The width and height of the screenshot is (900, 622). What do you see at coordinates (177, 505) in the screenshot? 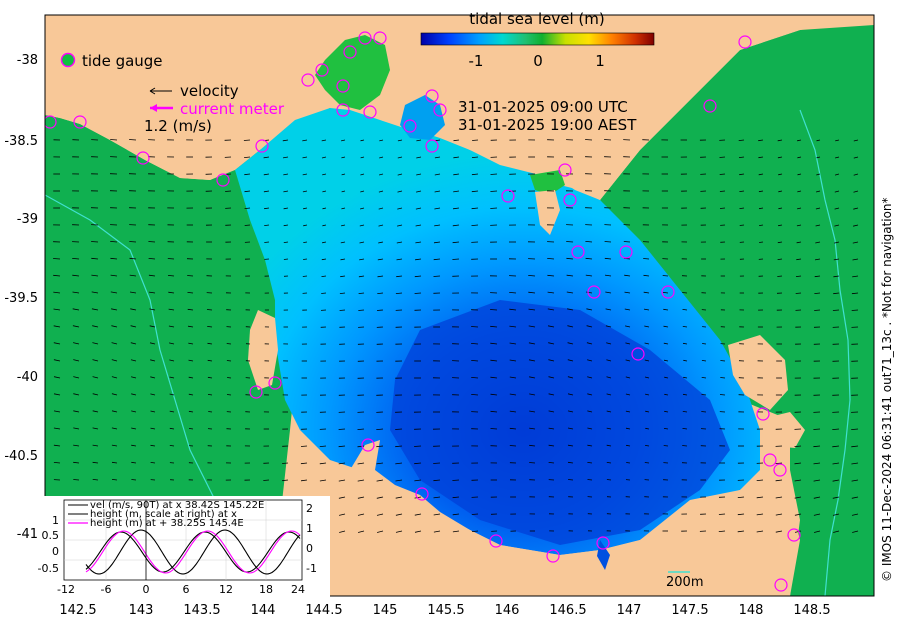
I see `inset-legend-vel: vel (m/s, 90T) at x 38.42S 145.22E` at bounding box center [177, 505].